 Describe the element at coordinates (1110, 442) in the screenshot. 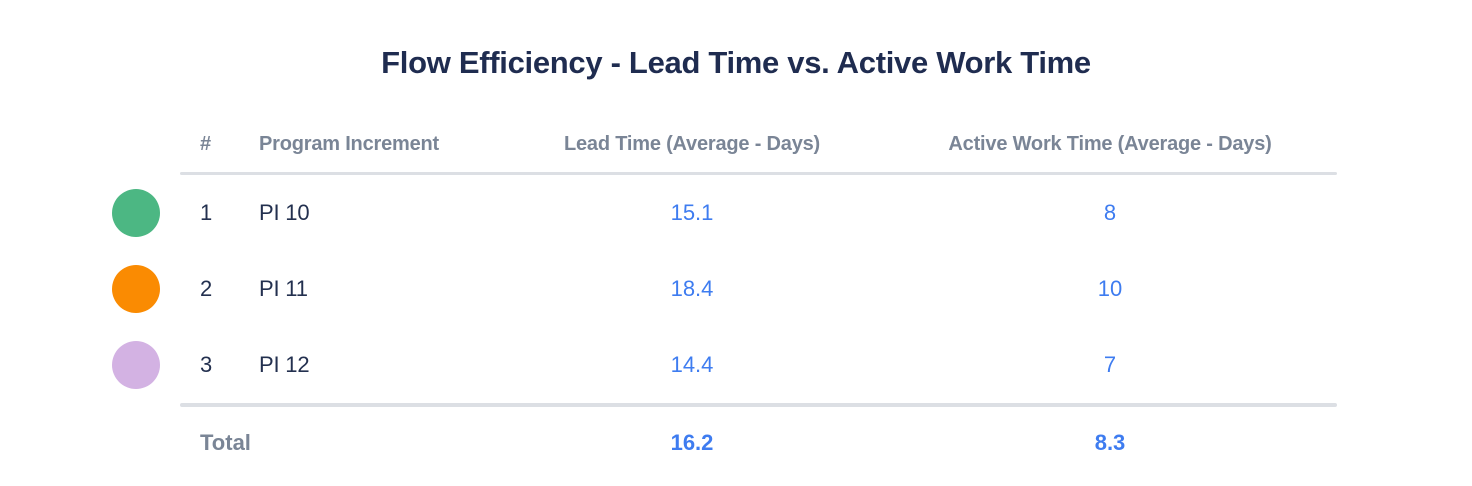

I see `total-active-work-time-value: 8.3` at that location.